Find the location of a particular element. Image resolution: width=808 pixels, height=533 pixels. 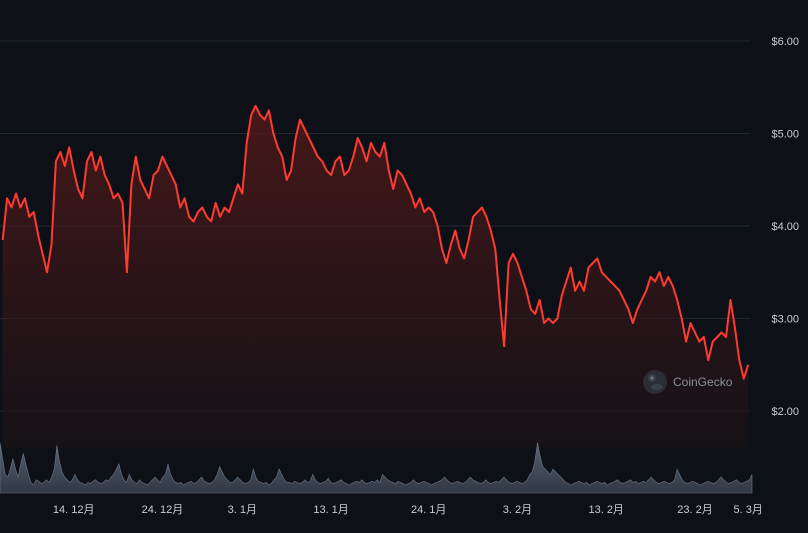

volume-area is located at coordinates (376, 468).